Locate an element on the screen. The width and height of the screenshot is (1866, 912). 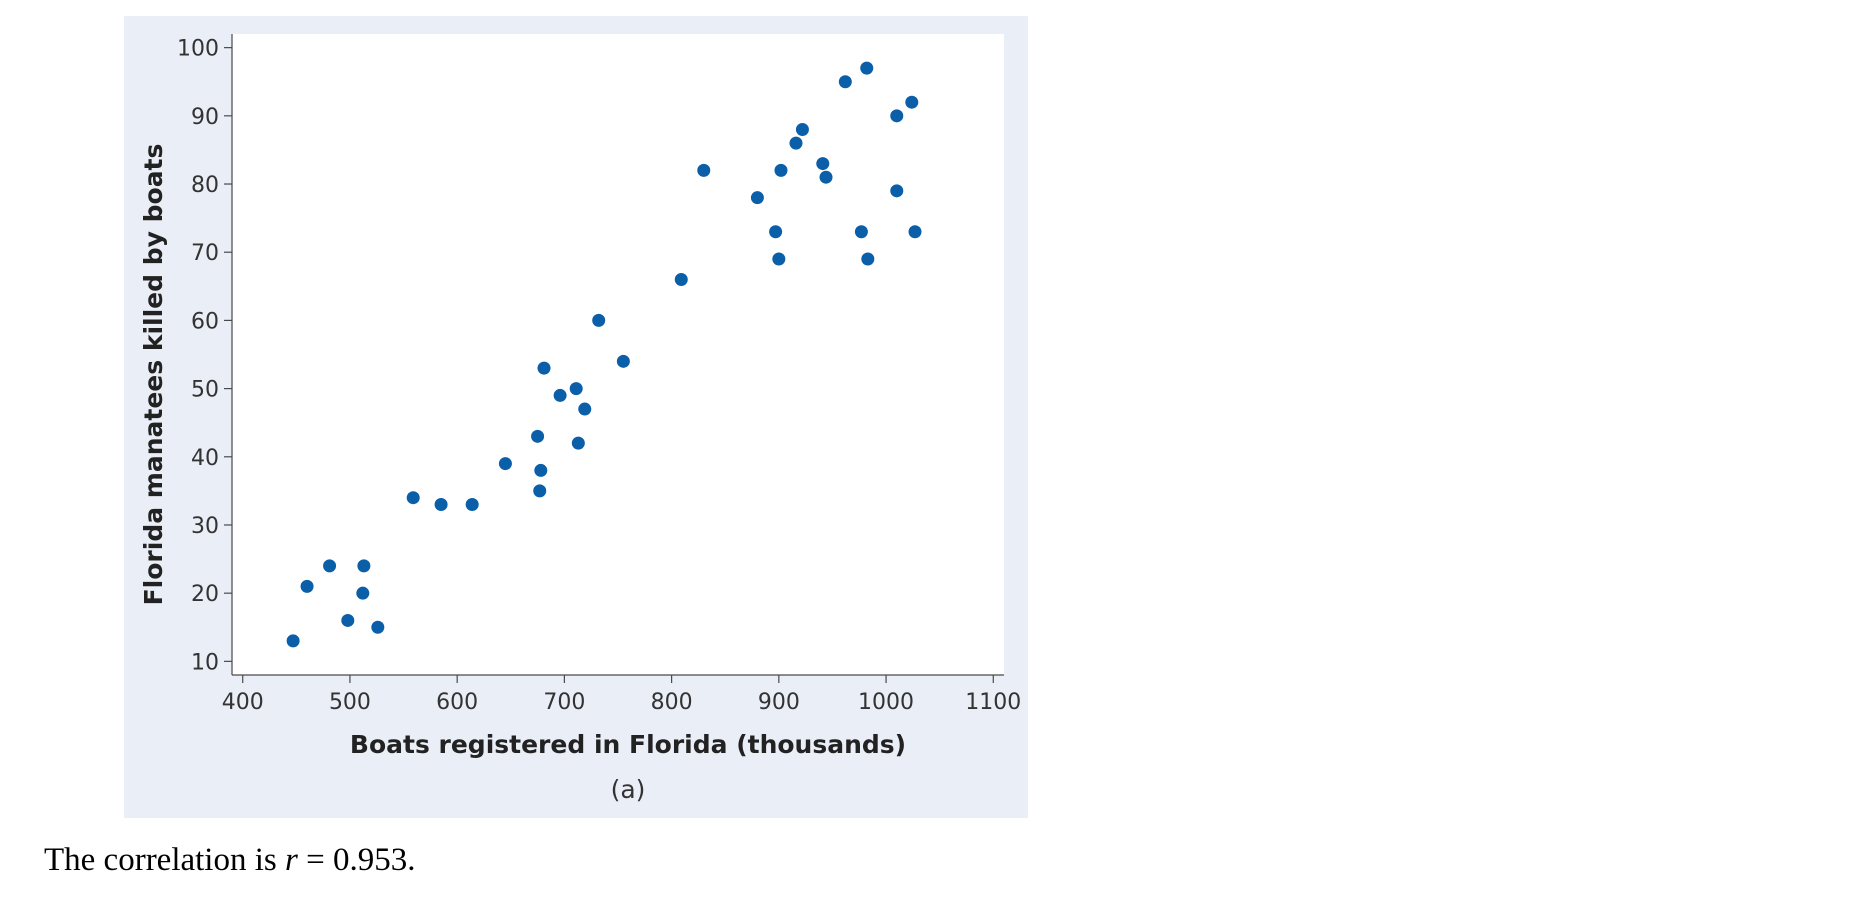
y-tick-label: 50 is located at coordinates (205, 390).